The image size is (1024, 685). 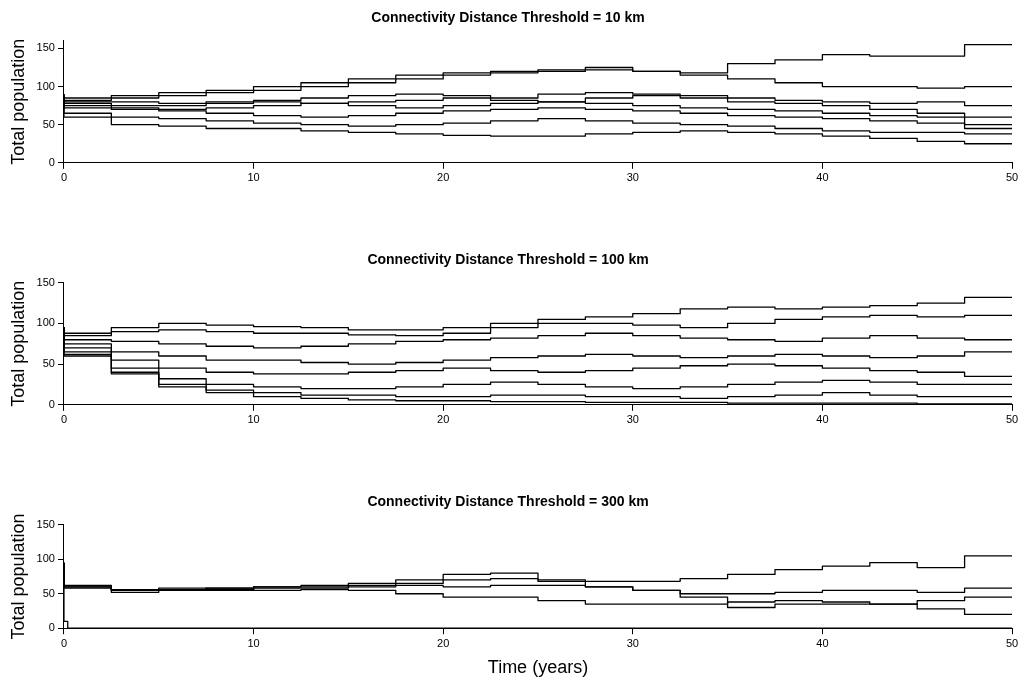 I want to click on chart-title: Connectivity Distance Threshold = 10 km, so click(x=508, y=17).